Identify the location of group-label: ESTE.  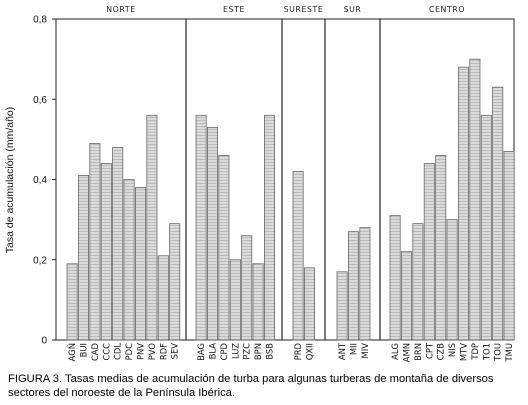
(234, 9).